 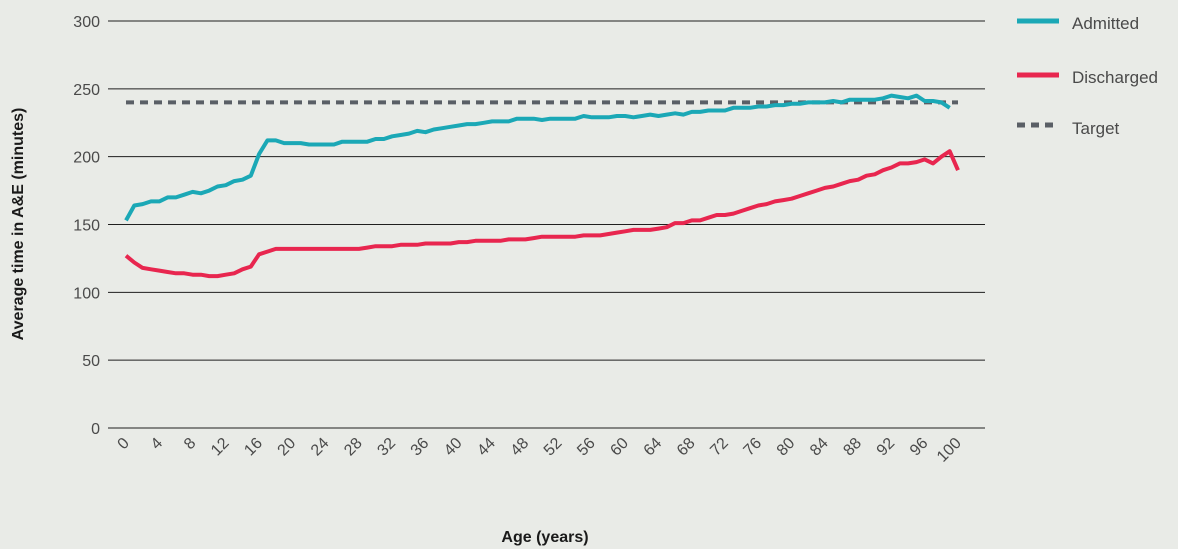 What do you see at coordinates (18, 224) in the screenshot?
I see `y-axis-title: Average time in A&E (minutes)` at bounding box center [18, 224].